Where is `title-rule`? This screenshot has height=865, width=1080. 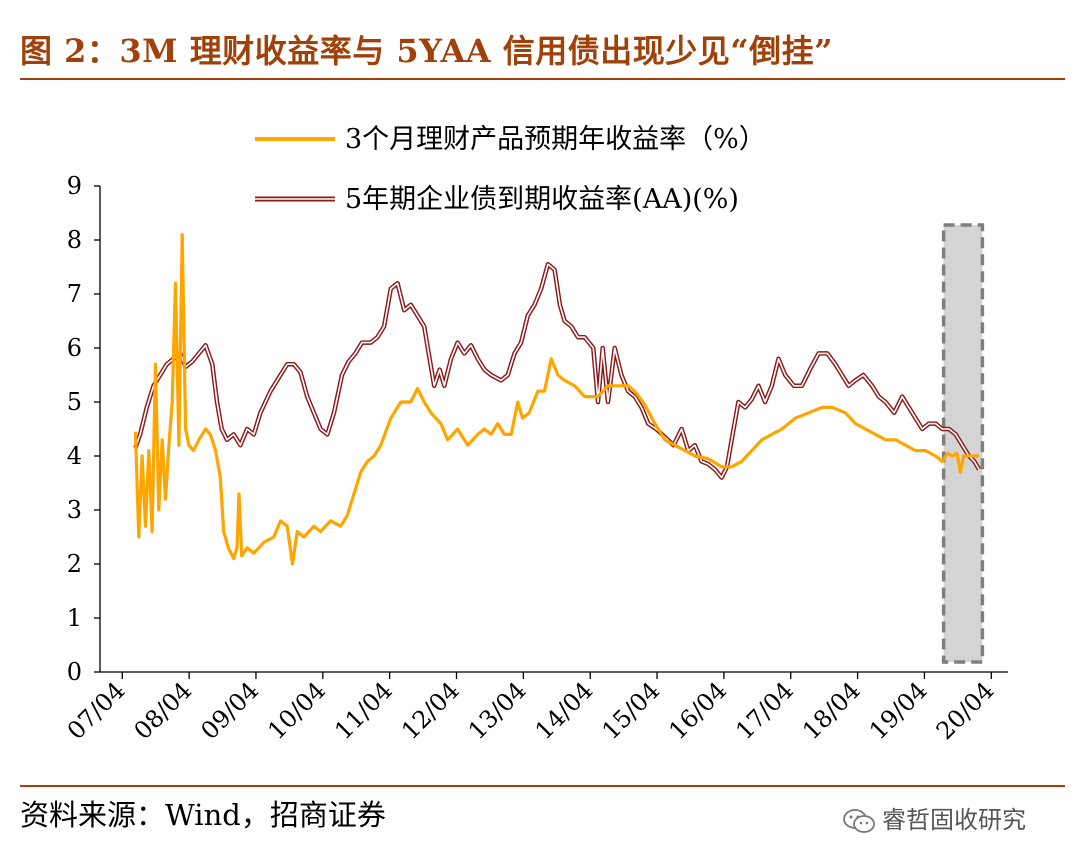 title-rule is located at coordinates (542, 79).